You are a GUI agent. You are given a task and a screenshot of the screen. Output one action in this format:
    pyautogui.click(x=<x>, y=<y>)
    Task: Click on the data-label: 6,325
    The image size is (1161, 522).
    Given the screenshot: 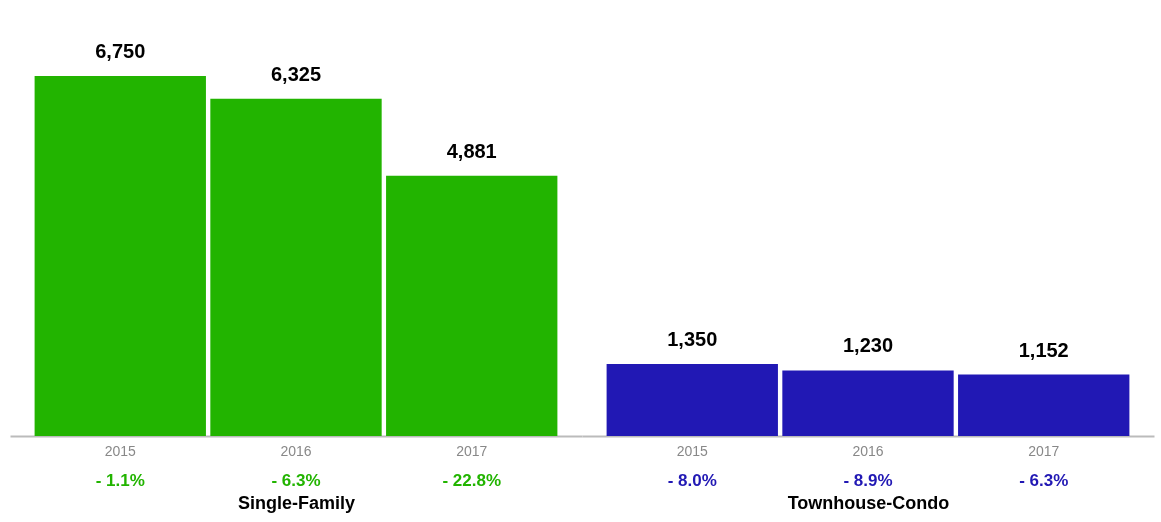 What is the action you would take?
    pyautogui.click(x=296, y=73)
    